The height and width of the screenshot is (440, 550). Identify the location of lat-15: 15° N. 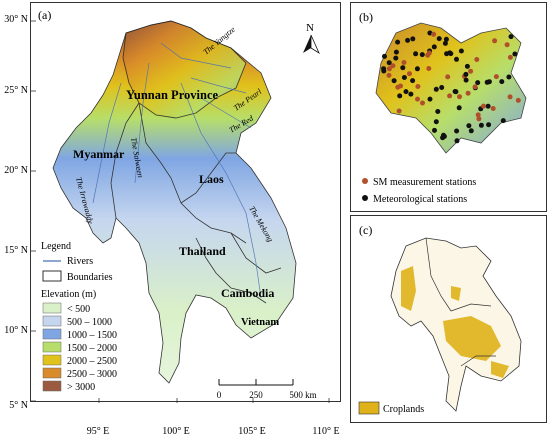
(16, 250).